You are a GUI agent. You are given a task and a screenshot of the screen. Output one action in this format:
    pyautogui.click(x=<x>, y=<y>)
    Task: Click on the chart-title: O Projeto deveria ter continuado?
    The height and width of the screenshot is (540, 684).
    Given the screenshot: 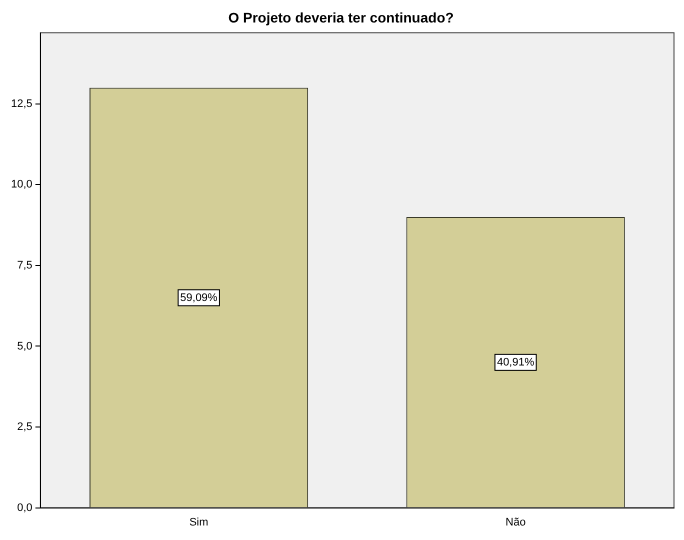 What is the action you would take?
    pyautogui.click(x=341, y=17)
    